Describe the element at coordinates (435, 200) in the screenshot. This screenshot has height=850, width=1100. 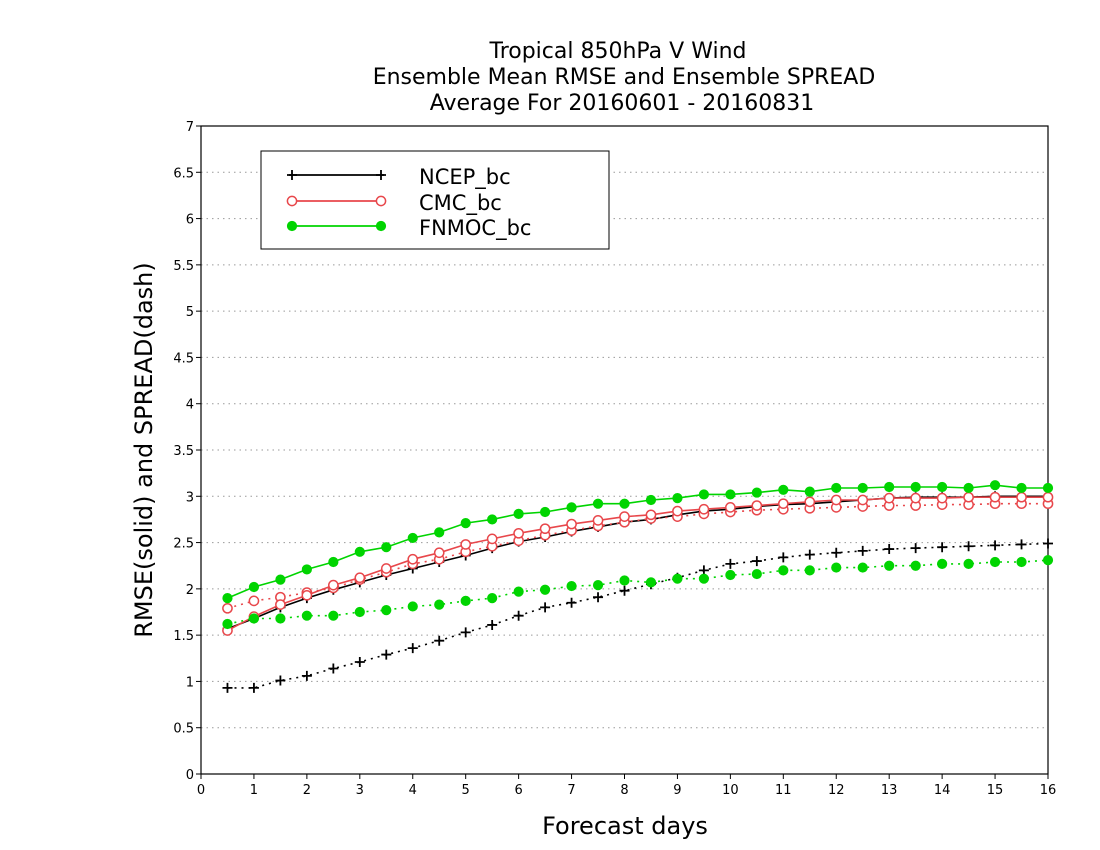
I see `legend-box` at that location.